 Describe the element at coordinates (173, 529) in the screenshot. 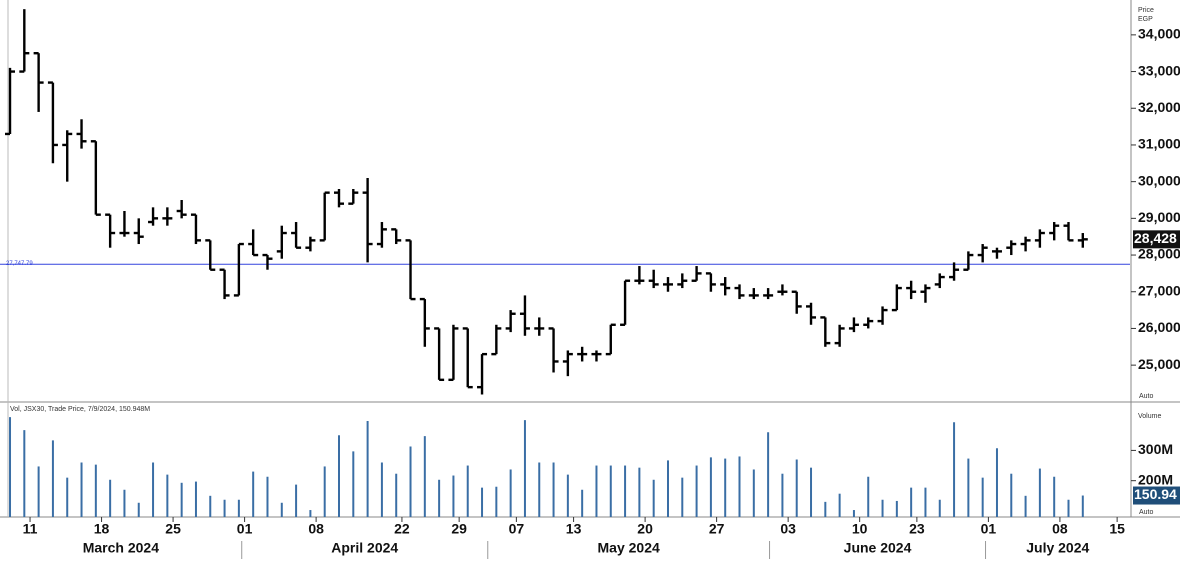

I see `x-tick-label: 25` at that location.